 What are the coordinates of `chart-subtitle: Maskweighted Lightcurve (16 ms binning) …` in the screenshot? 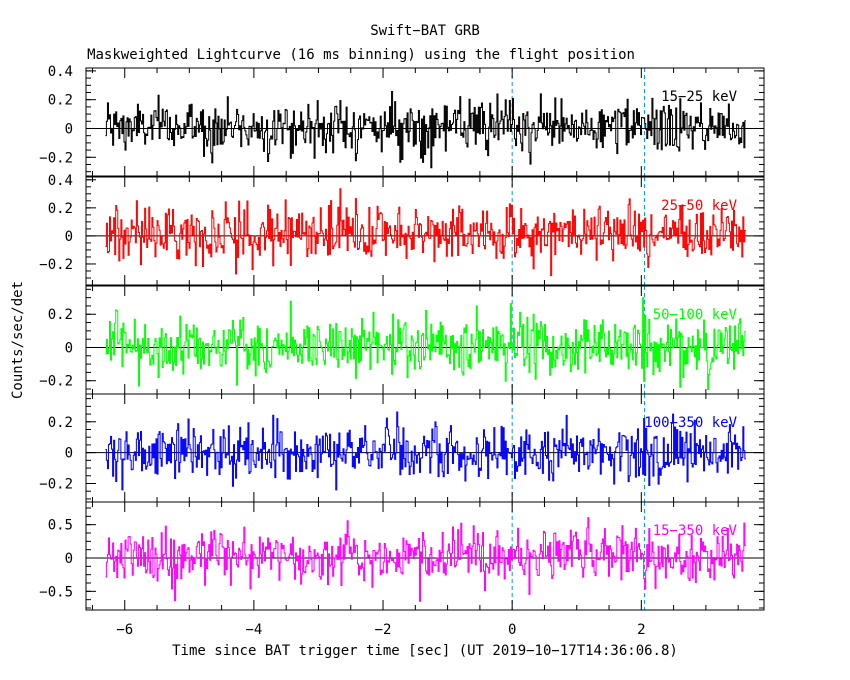 It's located at (361, 55).